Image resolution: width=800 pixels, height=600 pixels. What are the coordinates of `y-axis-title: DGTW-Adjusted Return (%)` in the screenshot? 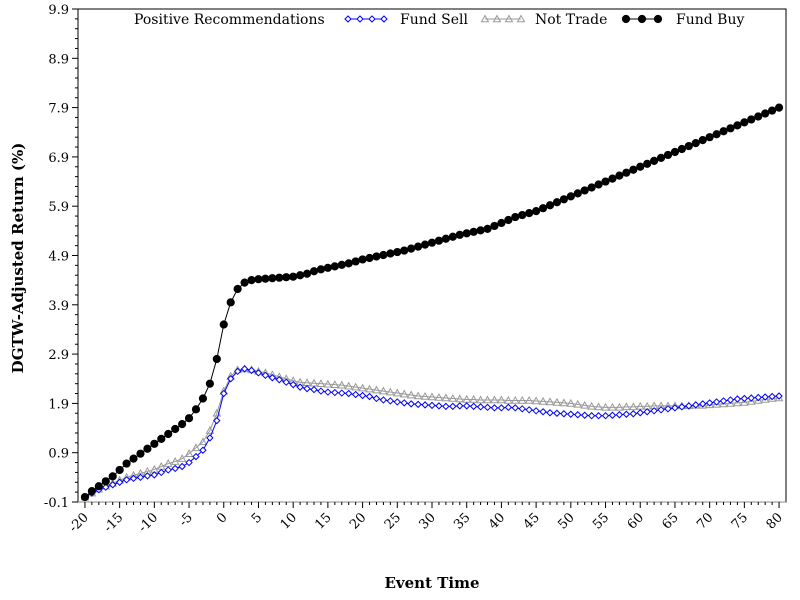 It's located at (18, 258).